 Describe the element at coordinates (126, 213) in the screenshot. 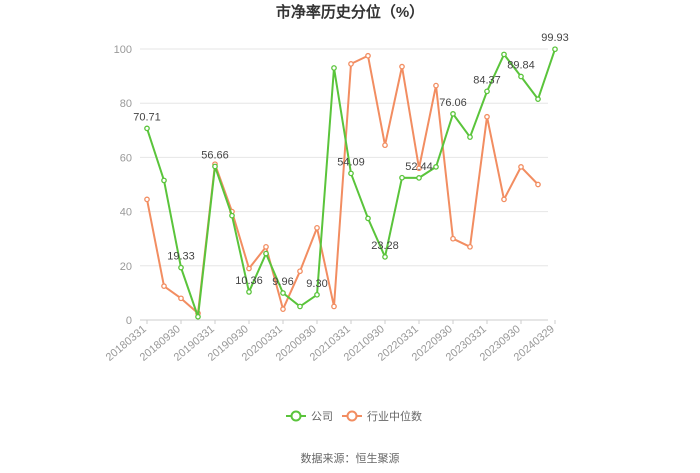

I see `y-tick-label: 40` at that location.